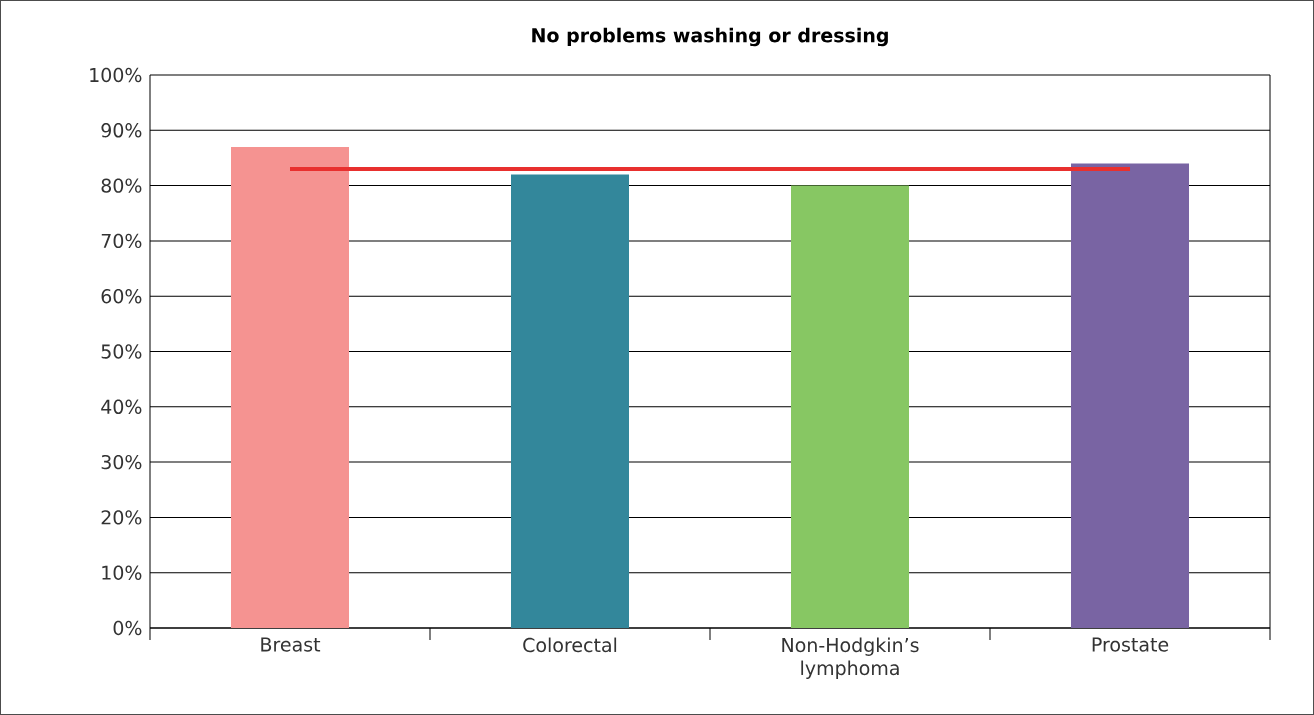 This screenshot has width=1314, height=715. Describe the element at coordinates (116, 75) in the screenshot. I see `y-tick-label: 100%` at that location.